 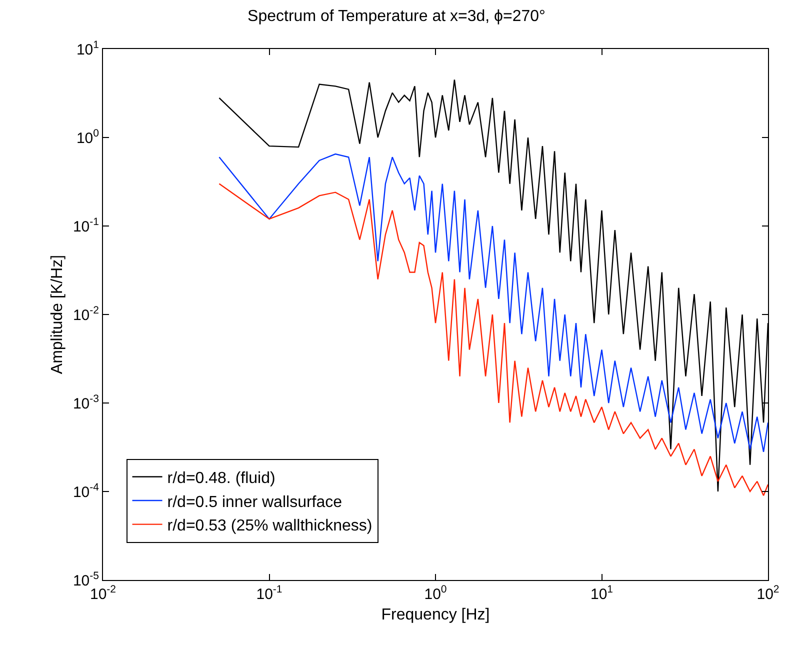 I want to click on y-tick-label: 10$^{-1}$, so click(x=86, y=226).